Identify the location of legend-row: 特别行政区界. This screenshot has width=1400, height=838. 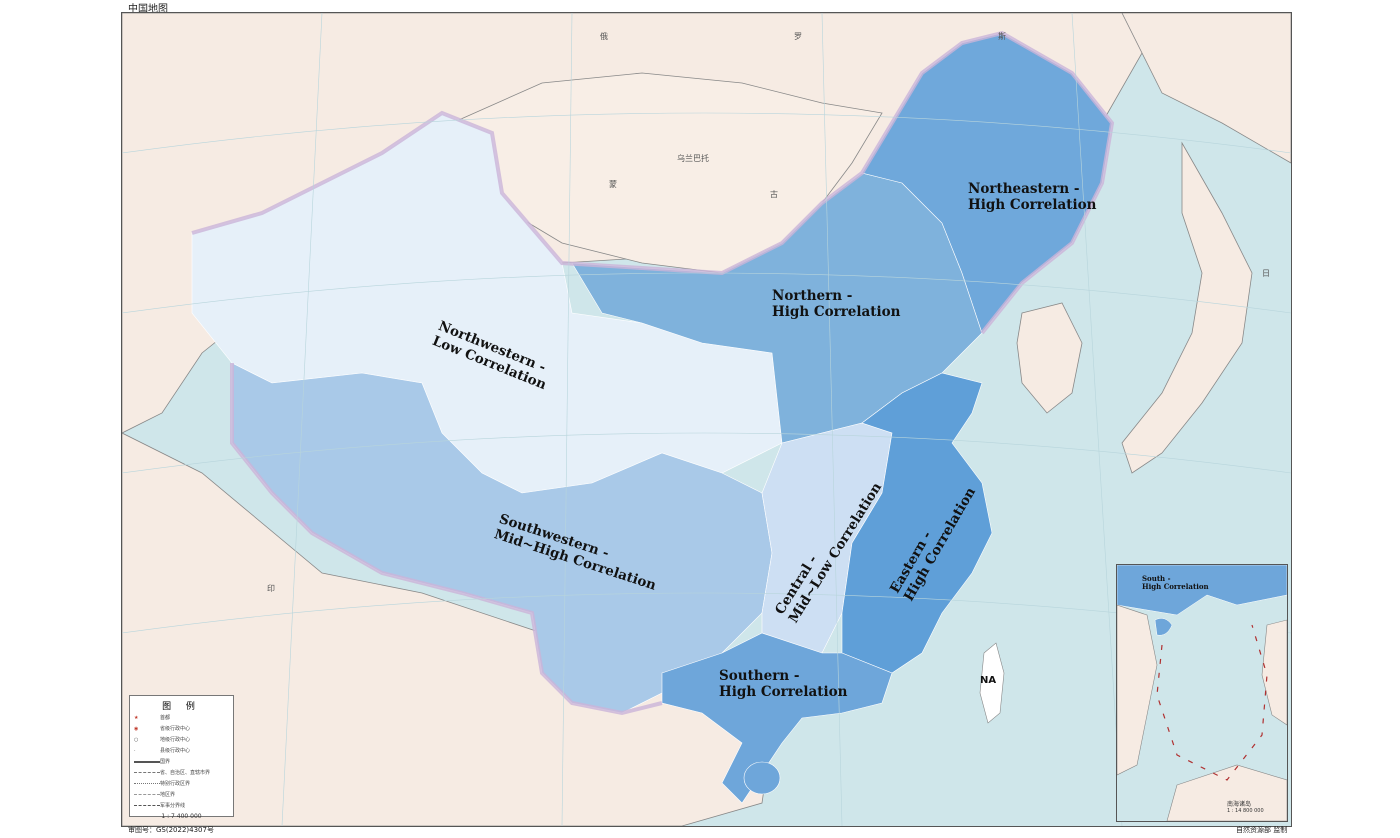
(181, 783).